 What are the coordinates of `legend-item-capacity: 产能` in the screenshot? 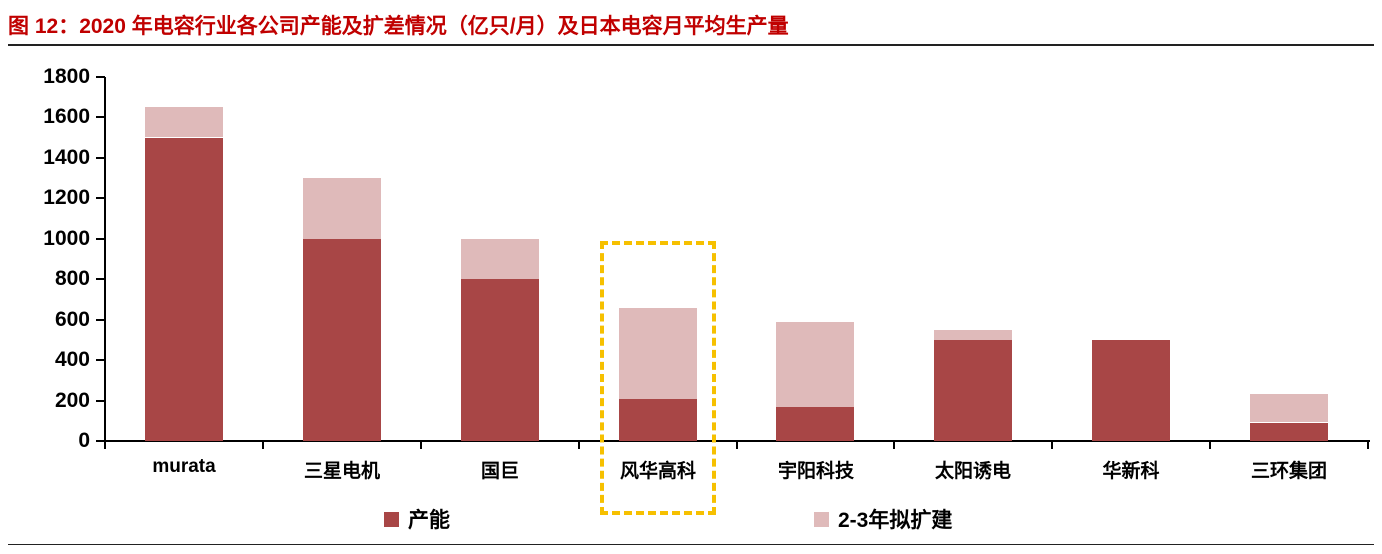 It's located at (417, 519).